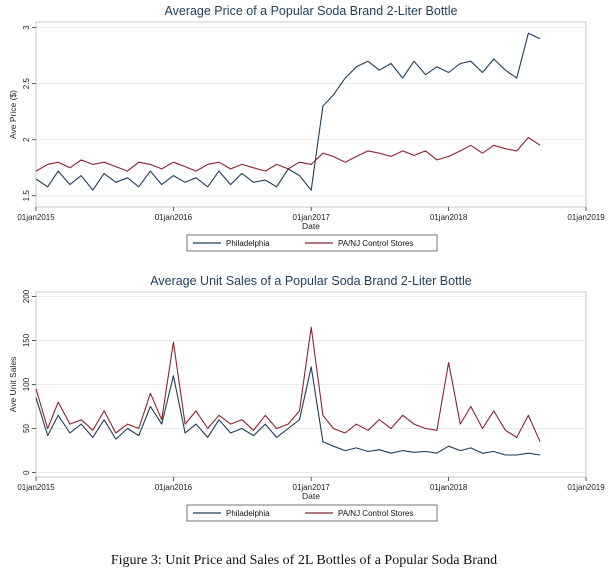 This screenshot has height=574, width=608. Describe the element at coordinates (26, 428) in the screenshot. I see `y-tick-label: 50` at that location.